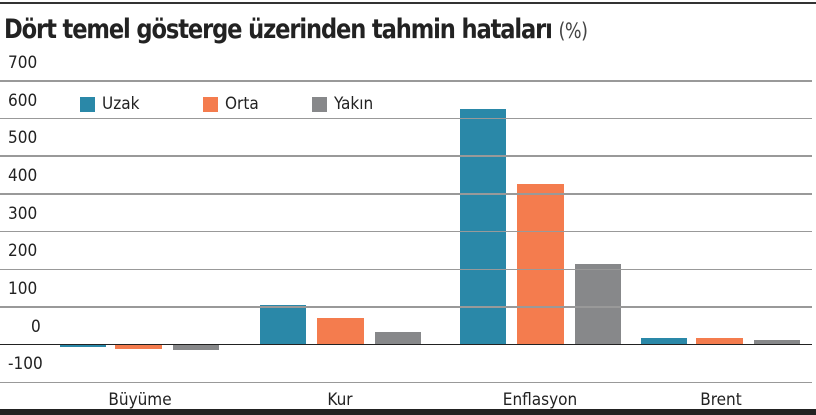 Image resolution: width=816 pixels, height=415 pixels. I want to click on top-rule, so click(408, 3).